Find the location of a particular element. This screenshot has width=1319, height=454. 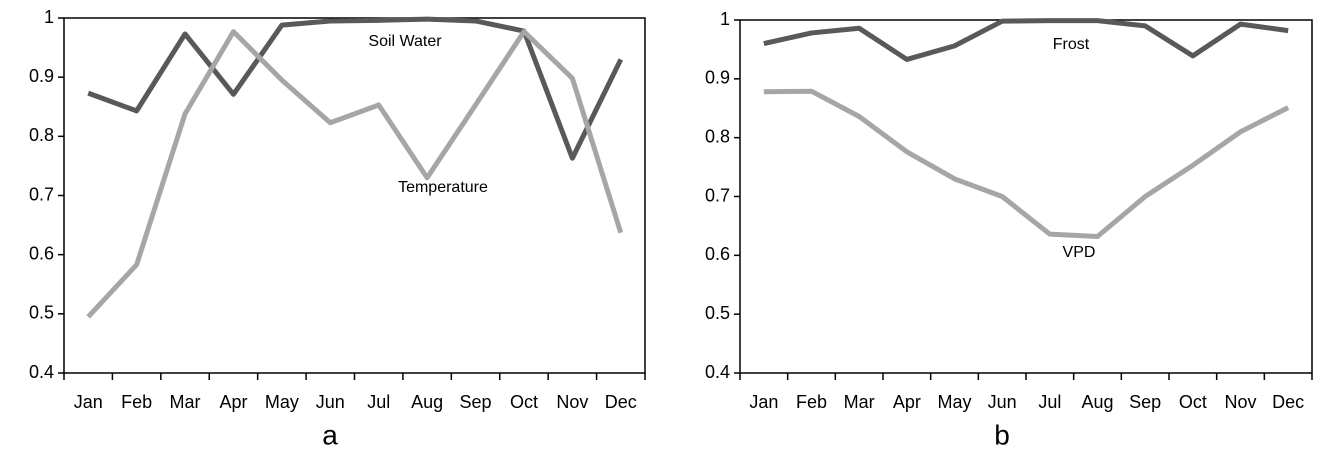

chart-caption: b is located at coordinates (1002, 434).